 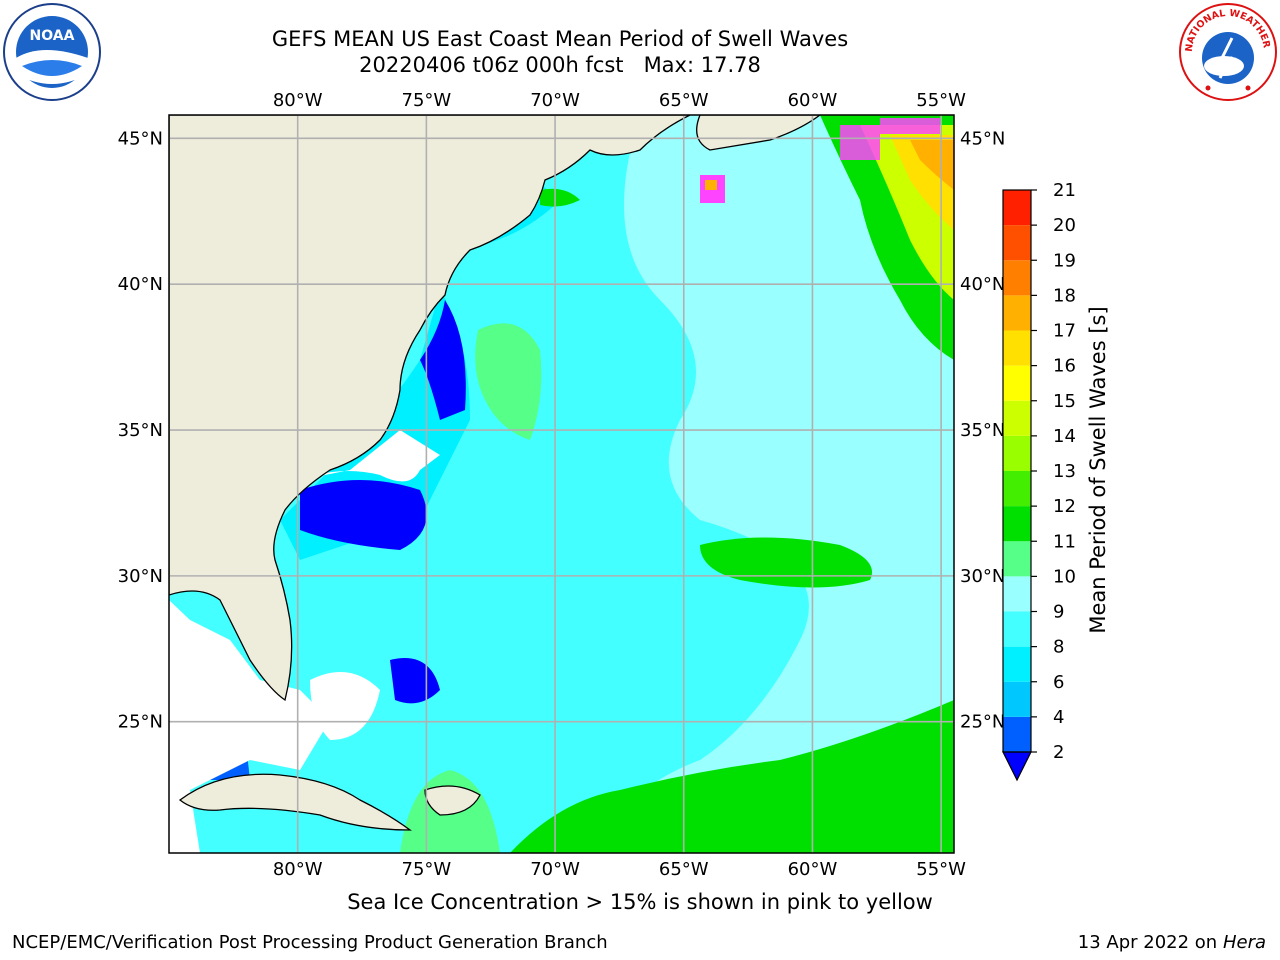 What do you see at coordinates (443, 360) in the screenshot?
I see `field-blue-delmarva` at bounding box center [443, 360].